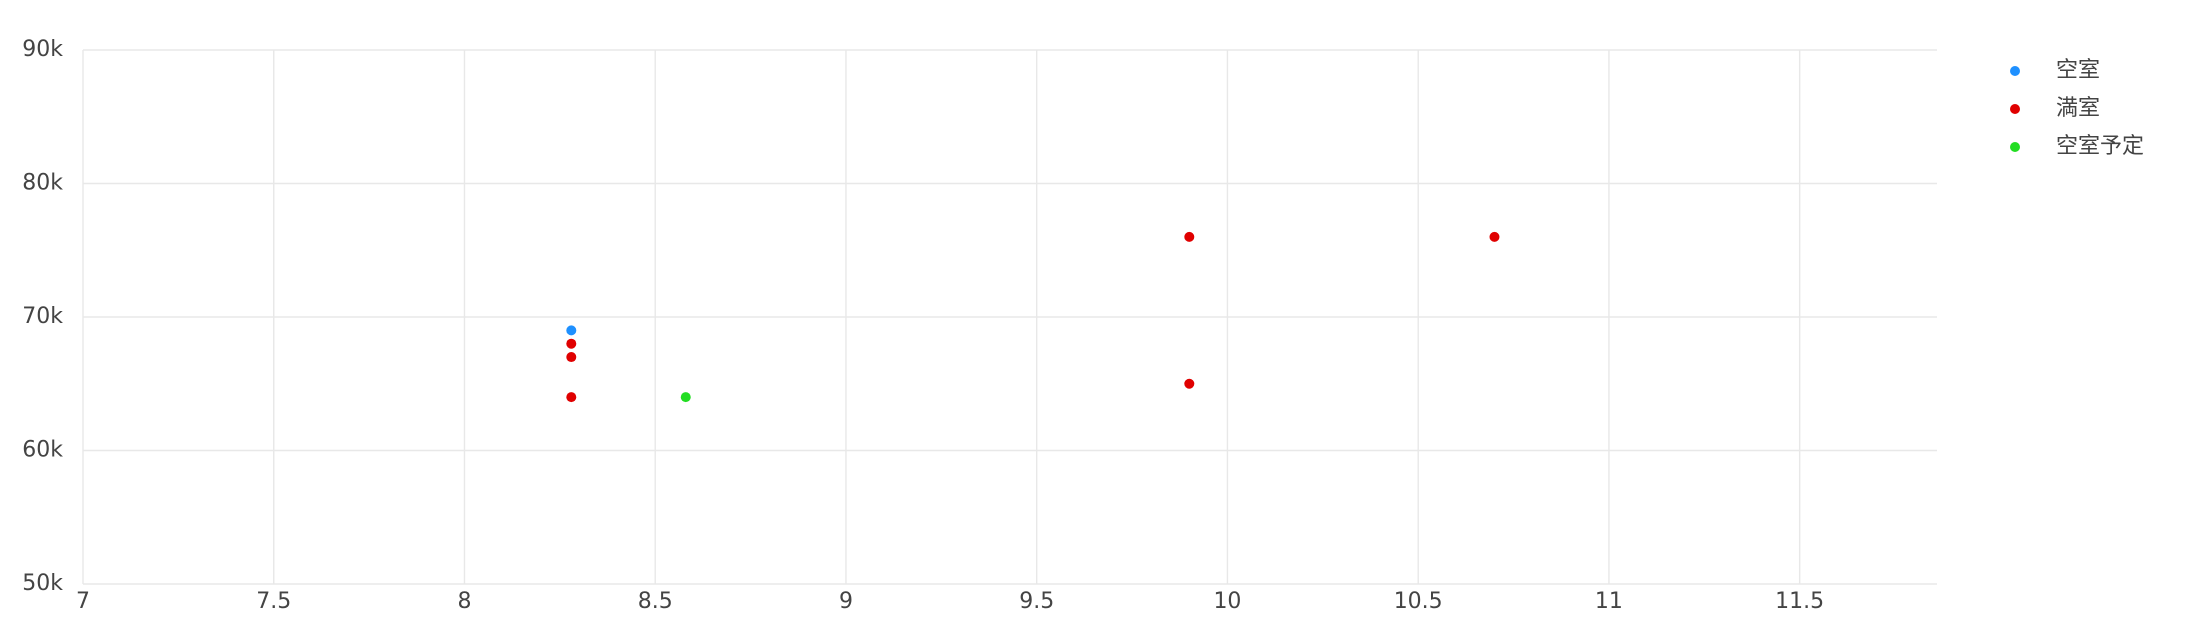  I want to click on x-tick-label: 7.5, so click(273, 601).